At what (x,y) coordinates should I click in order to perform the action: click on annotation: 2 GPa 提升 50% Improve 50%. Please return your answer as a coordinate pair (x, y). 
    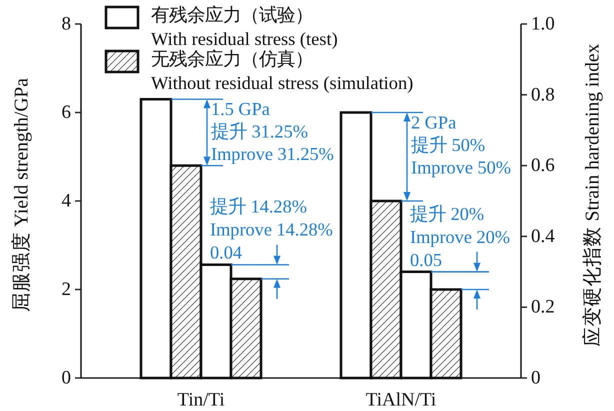
    Looking at the image, I should click on (461, 145).